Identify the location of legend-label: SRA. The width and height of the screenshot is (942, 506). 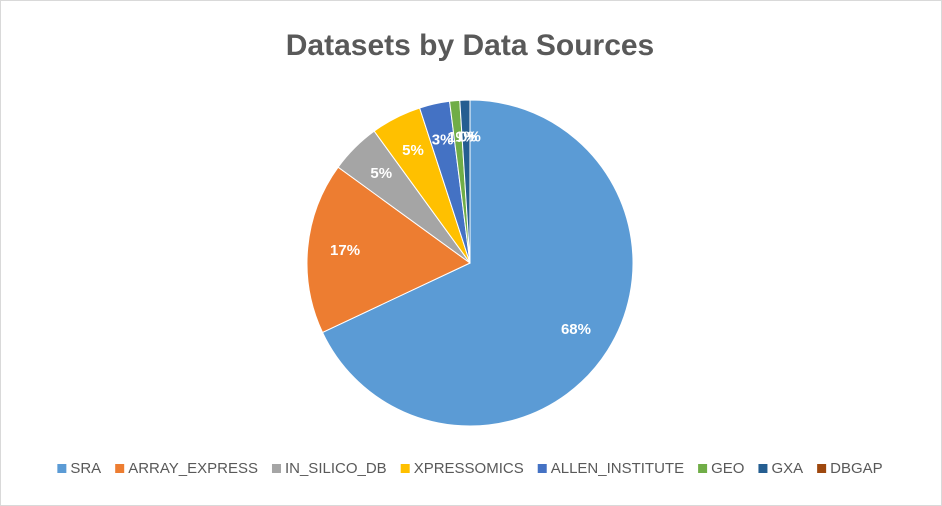
(85, 468).